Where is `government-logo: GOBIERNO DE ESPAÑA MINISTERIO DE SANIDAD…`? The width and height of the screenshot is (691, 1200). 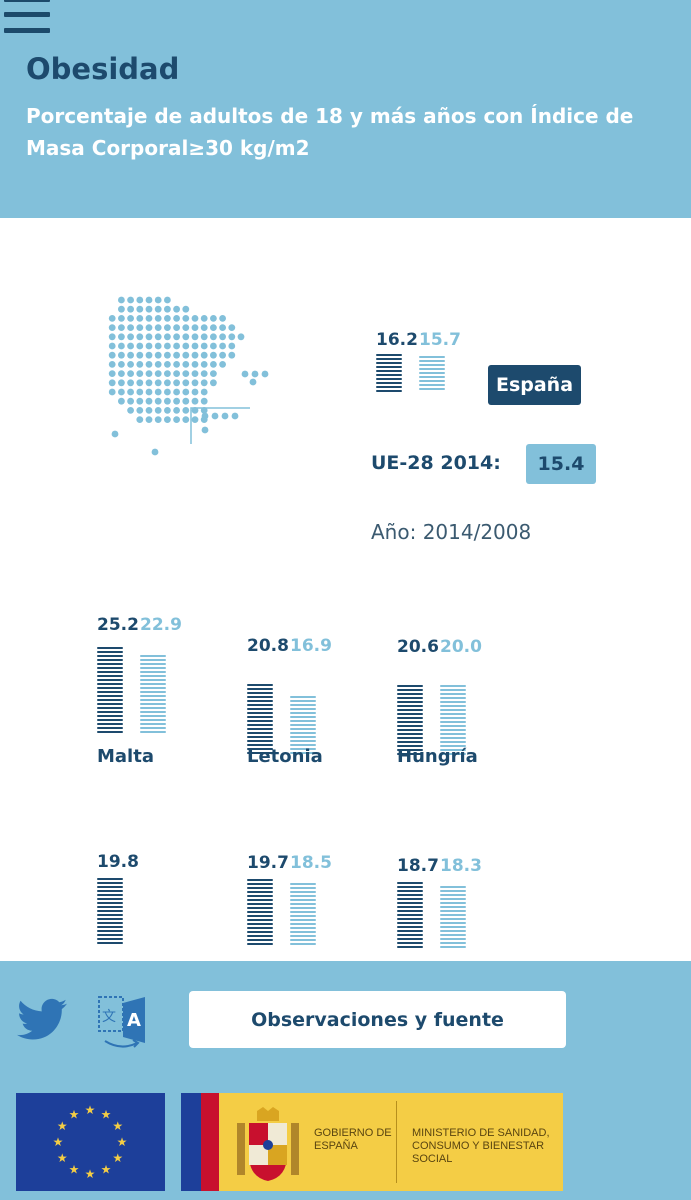
government-logo: GOBIERNO DE ESPAÑA MINISTERIO DE SANIDAD… is located at coordinates (372, 1142).